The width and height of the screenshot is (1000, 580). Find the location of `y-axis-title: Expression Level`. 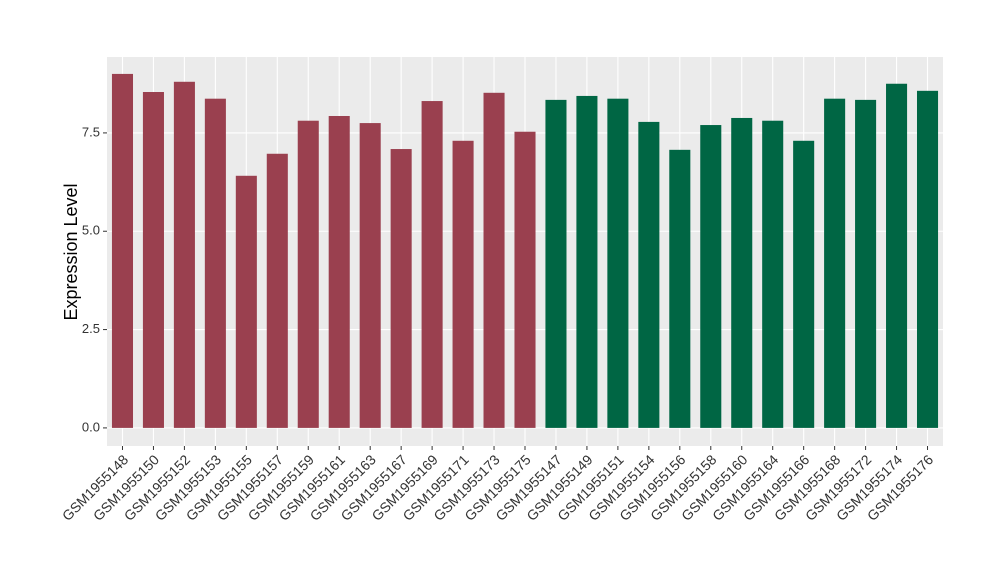

y-axis-title: Expression Level is located at coordinates (71, 251).